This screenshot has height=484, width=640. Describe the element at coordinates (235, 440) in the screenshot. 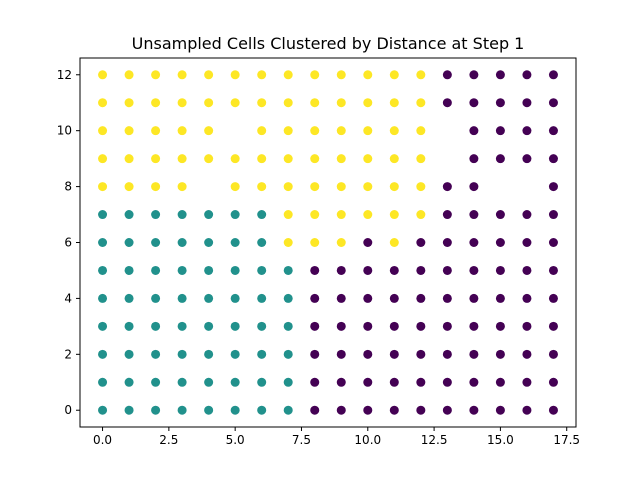

I see `x-tick-label: 5.0` at that location.